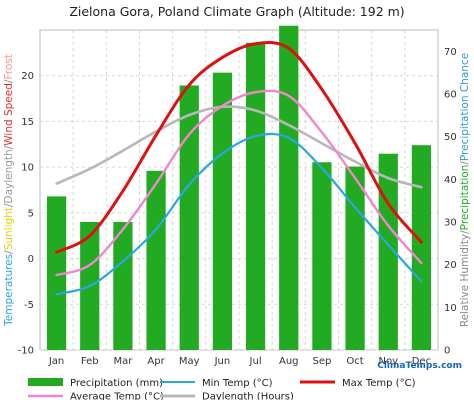  What do you see at coordinates (321, 361) in the screenshot?
I see `x-tick-label: Sep` at bounding box center [321, 361].